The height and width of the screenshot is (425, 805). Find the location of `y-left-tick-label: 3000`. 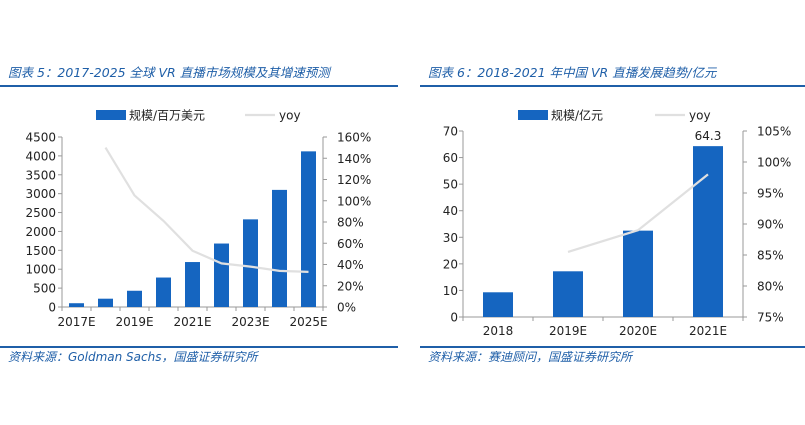

y-left-tick-label: 3000 is located at coordinates (40, 194).